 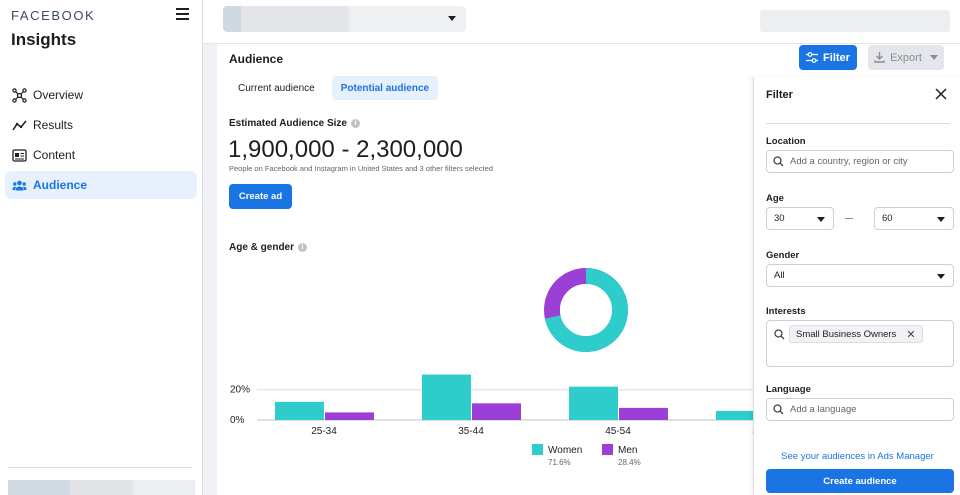 I want to click on location-input: Add a country, region or city, so click(x=860, y=161).